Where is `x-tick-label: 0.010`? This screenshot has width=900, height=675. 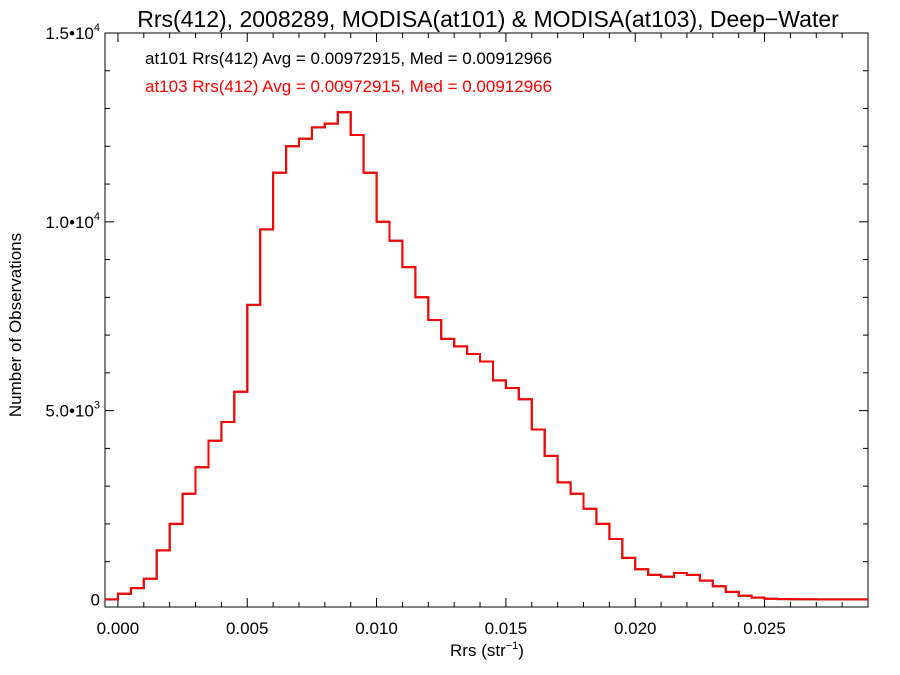 x-tick-label: 0.010 is located at coordinates (376, 628).